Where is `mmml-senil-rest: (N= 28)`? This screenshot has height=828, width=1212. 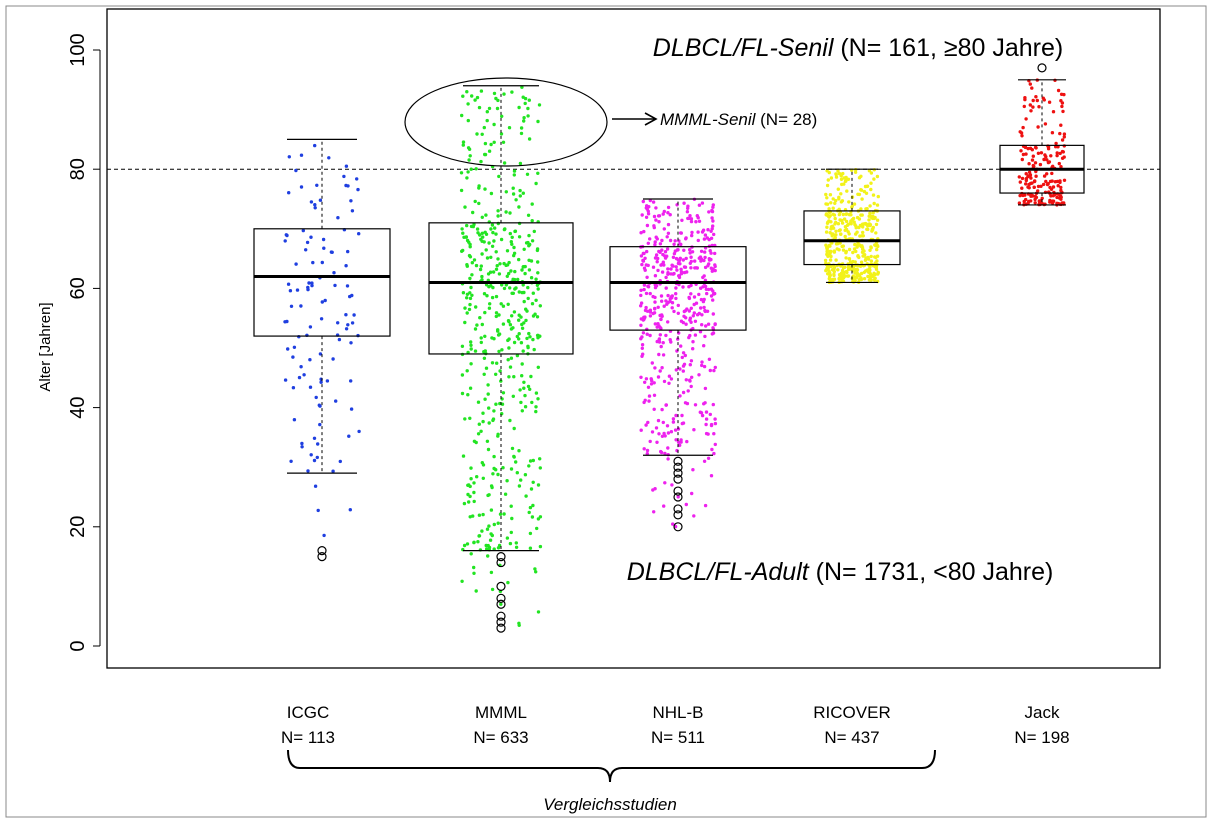 mmml-senil-rest: (N= 28) is located at coordinates (786, 119).